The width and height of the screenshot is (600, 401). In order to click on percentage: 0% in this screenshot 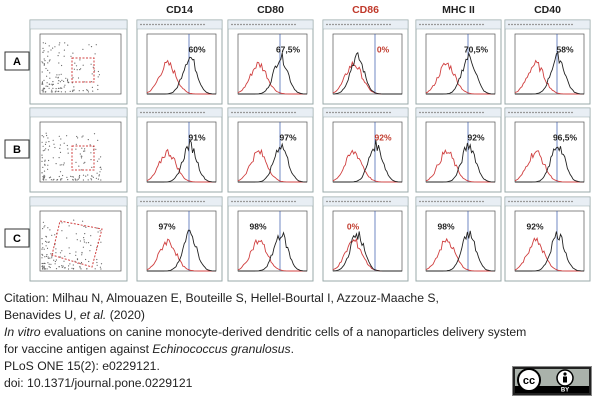, I will do `click(383, 49)`.